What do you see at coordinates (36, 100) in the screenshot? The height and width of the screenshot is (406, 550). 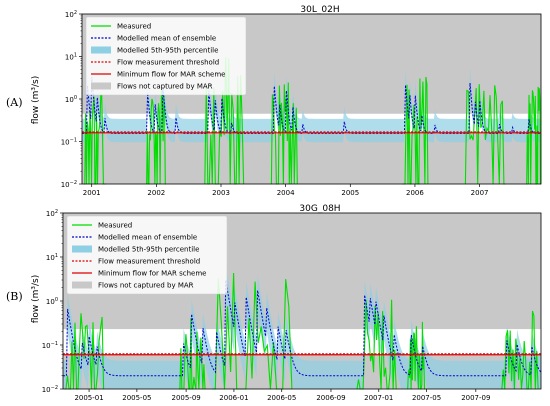 I see `panel-a-ylabel: flow (m³/s)` at bounding box center [36, 100].